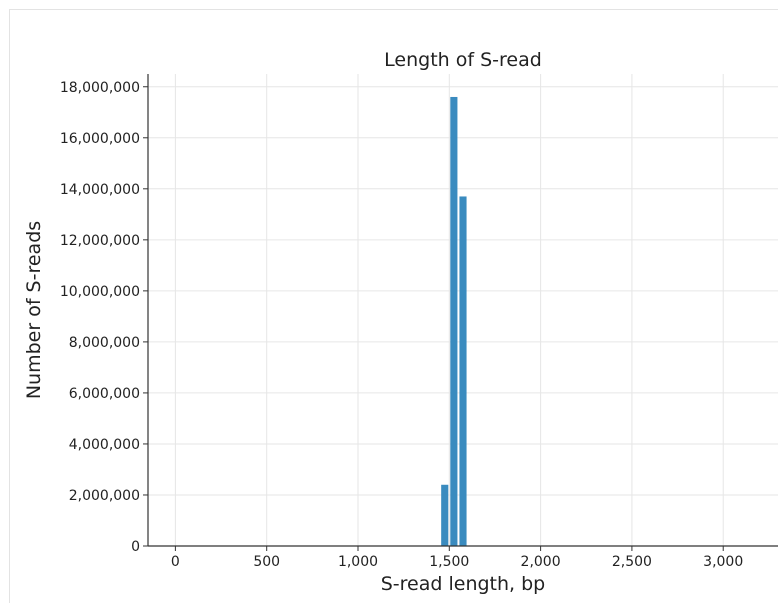 This screenshot has height=603, width=778. Describe the element at coordinates (463, 60) in the screenshot. I see `chart-title: Length of S-read` at that location.